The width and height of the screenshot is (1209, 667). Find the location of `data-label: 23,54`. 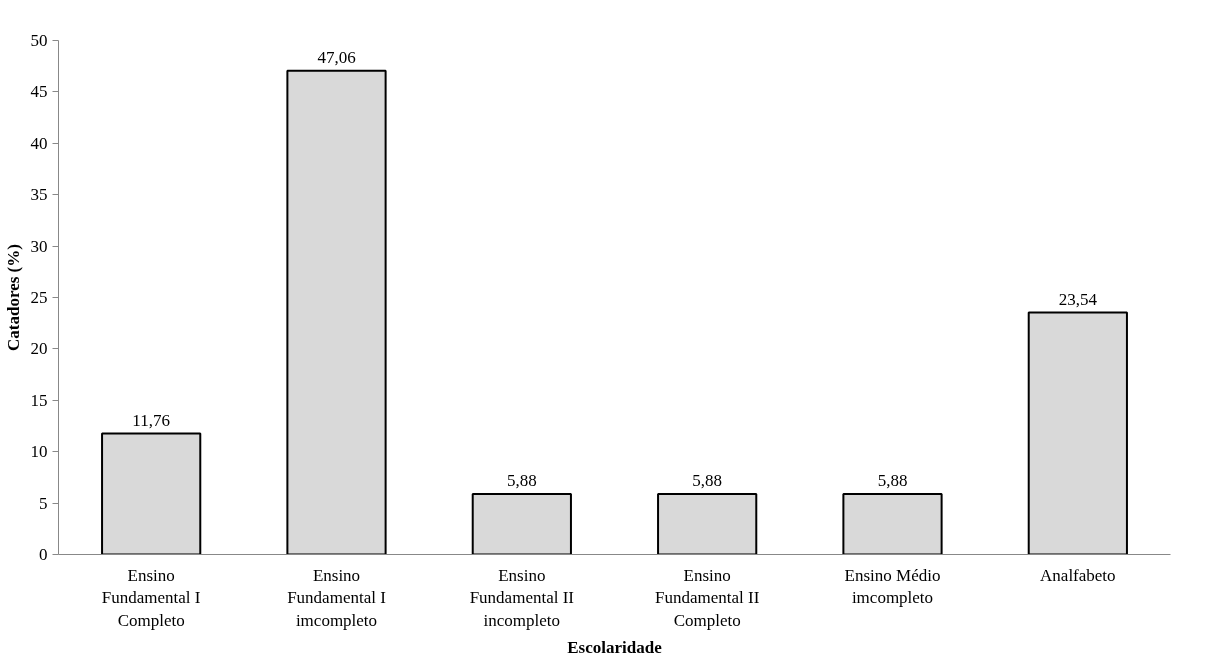

data-label: 23,54 is located at coordinates (1078, 299).